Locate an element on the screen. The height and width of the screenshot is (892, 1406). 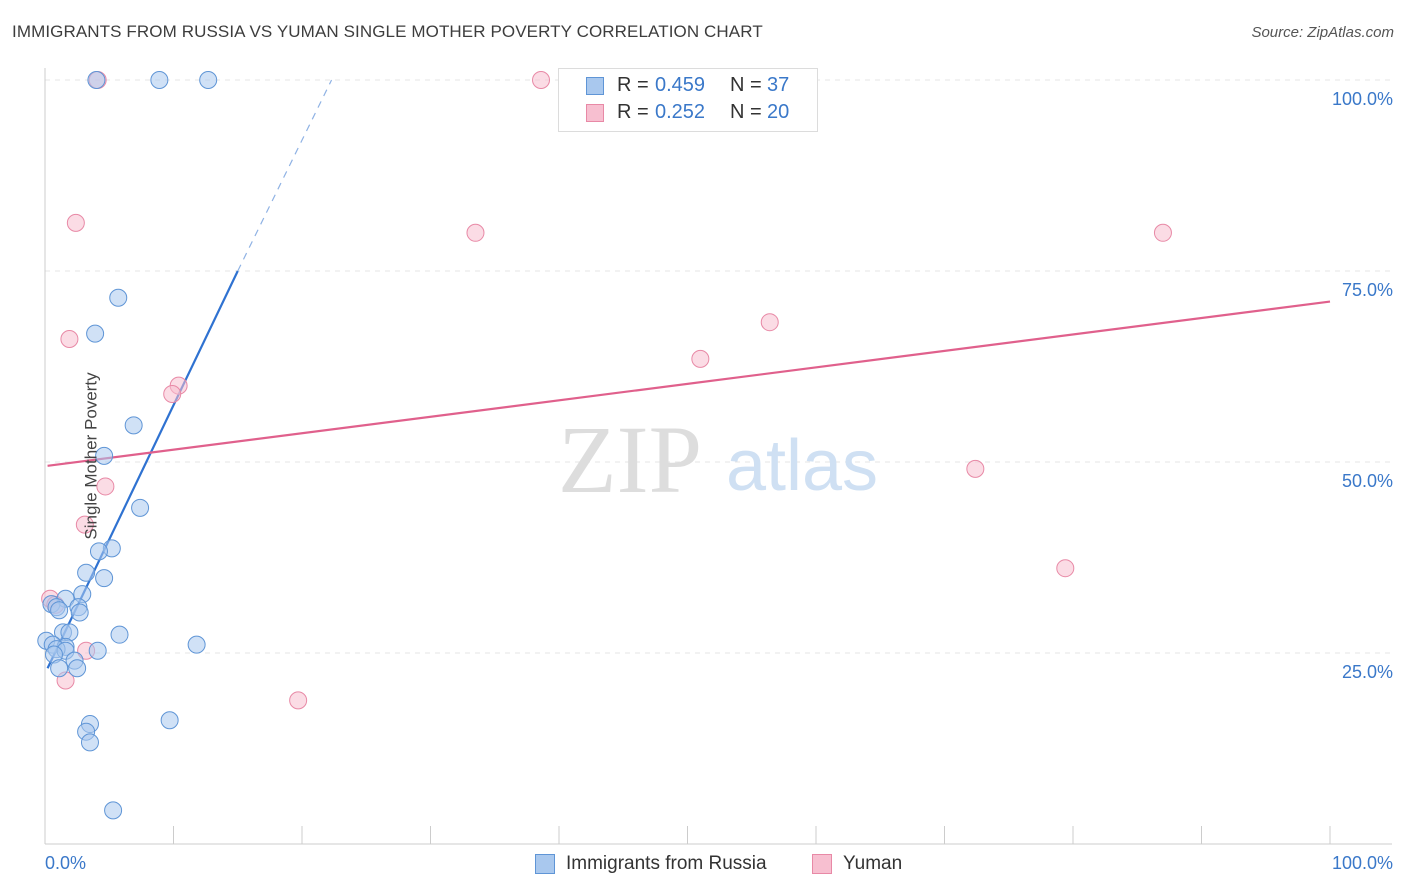
legend: Immigrants from Russia Yuman is located at coordinates (703, 865).